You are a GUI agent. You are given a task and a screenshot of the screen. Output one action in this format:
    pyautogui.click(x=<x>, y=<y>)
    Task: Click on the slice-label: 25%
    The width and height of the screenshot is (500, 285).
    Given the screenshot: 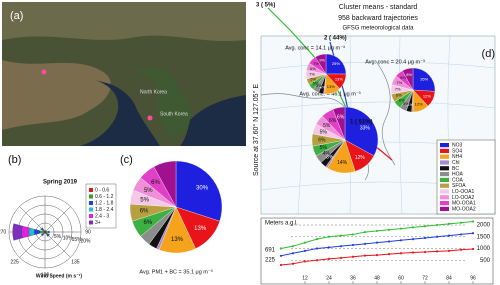 What is the action you would take?
    pyautogui.click(x=336, y=63)
    